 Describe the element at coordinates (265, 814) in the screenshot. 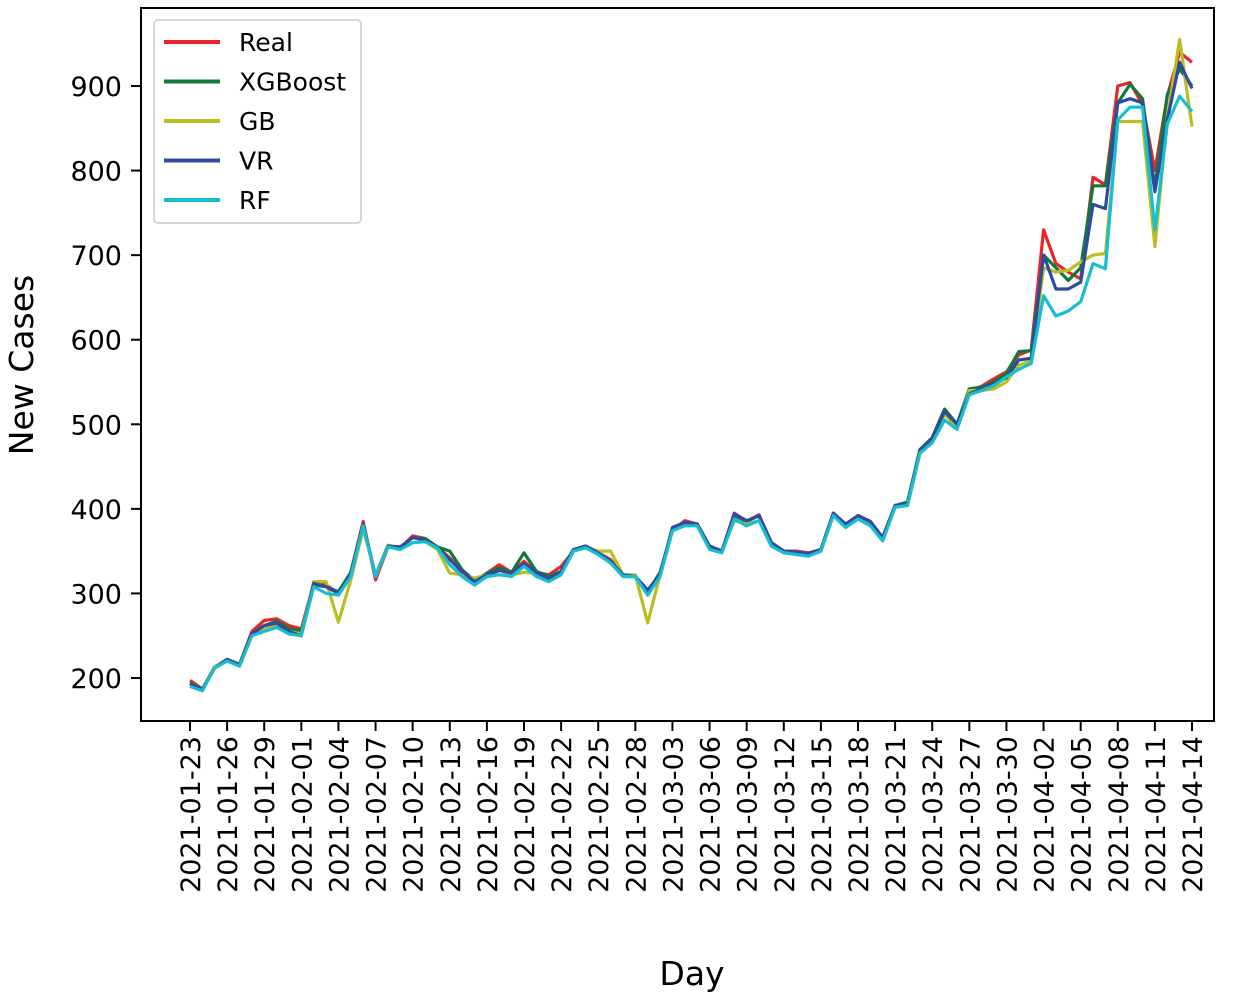

I see `x-tick-label: 2021-01-29` at that location.